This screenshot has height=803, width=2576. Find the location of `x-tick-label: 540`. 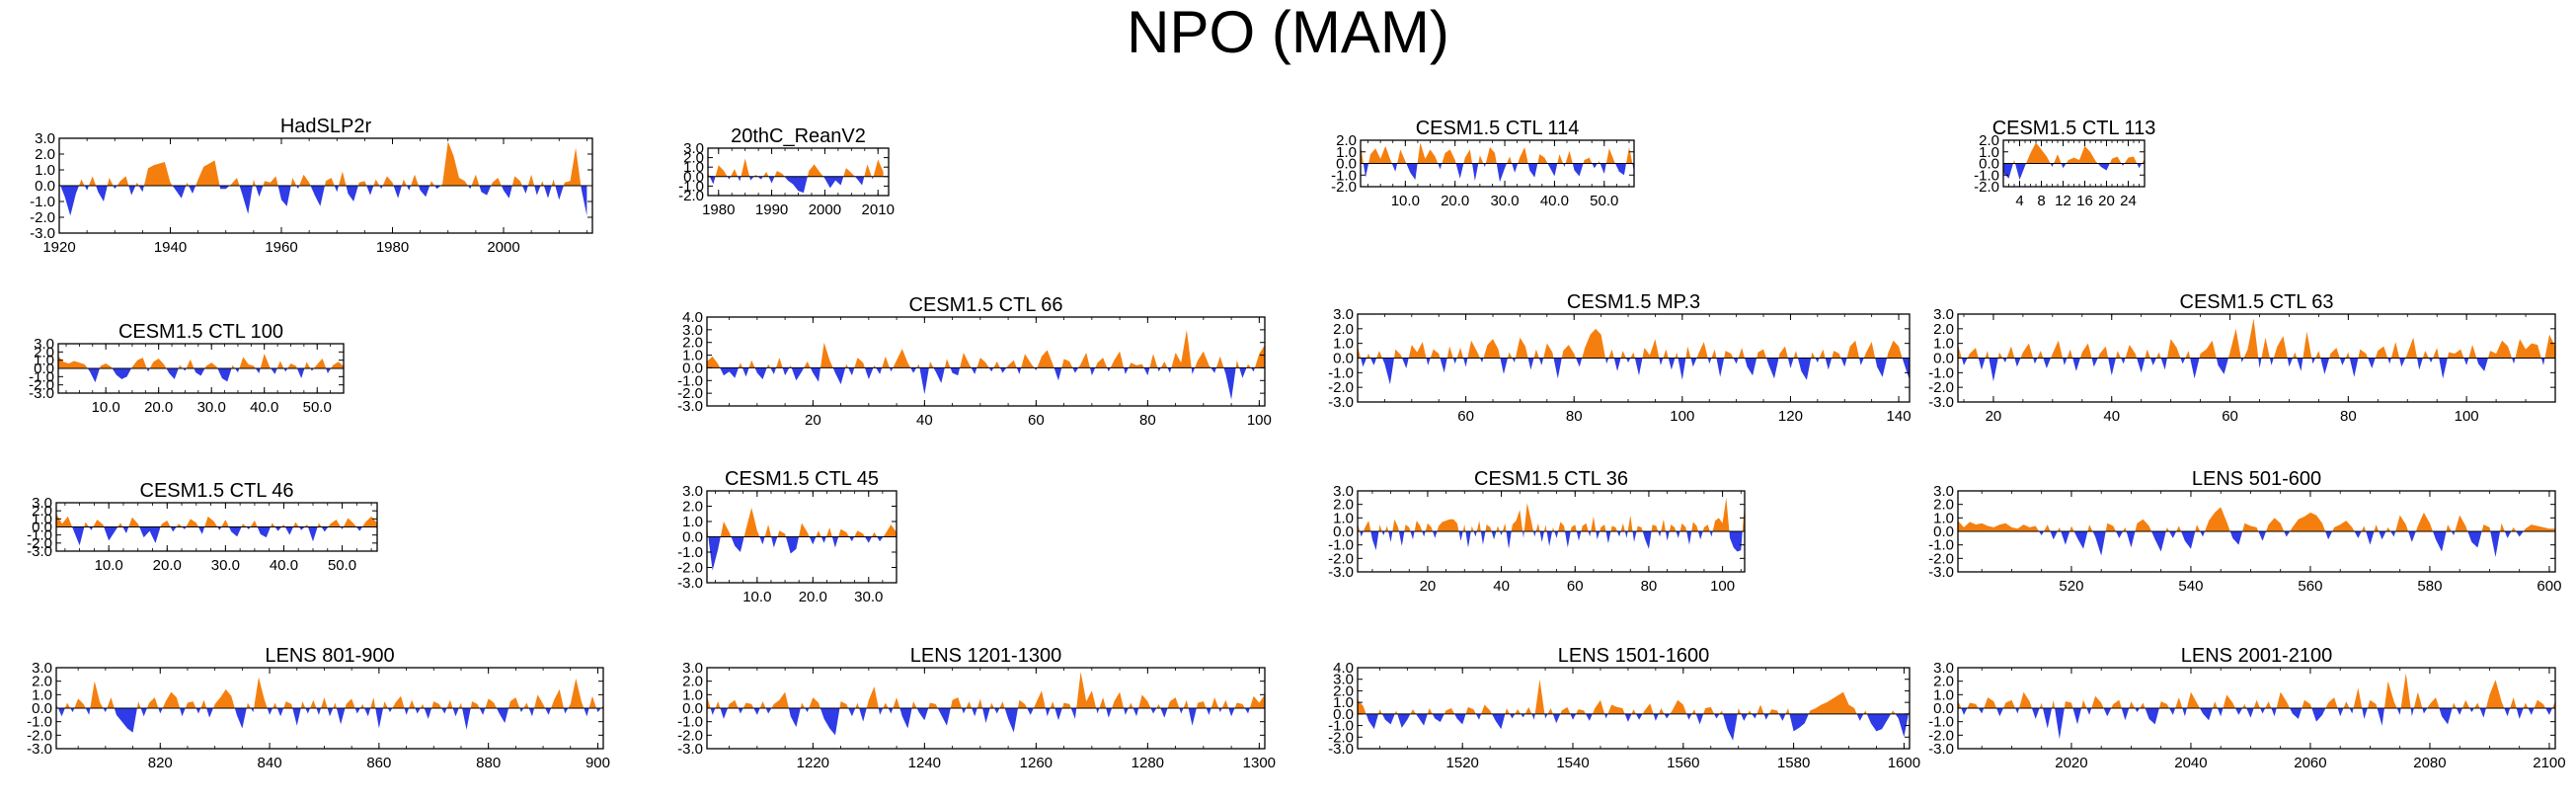

x-tick-label: 540 is located at coordinates (2190, 586).